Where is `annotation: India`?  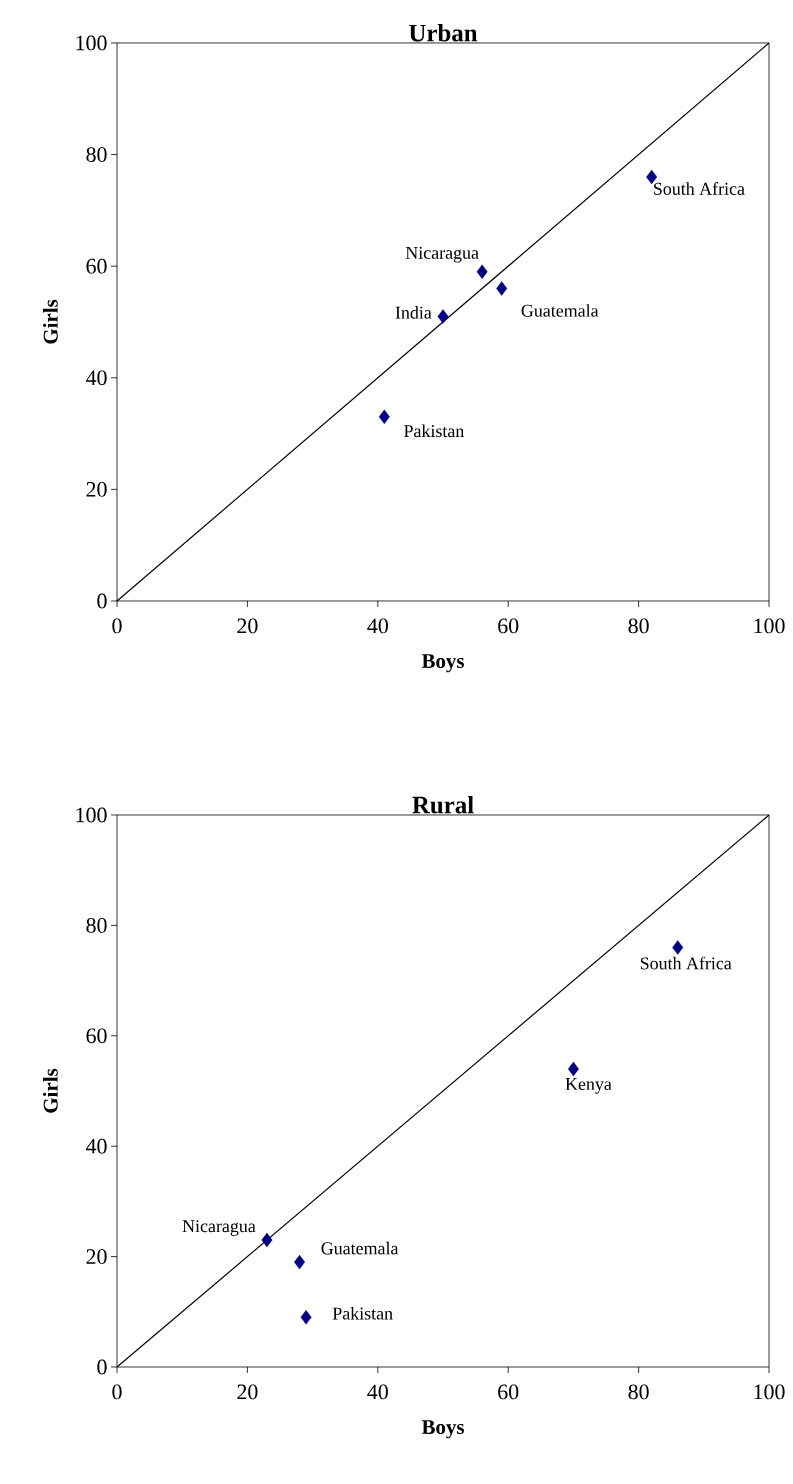 annotation: India is located at coordinates (413, 312).